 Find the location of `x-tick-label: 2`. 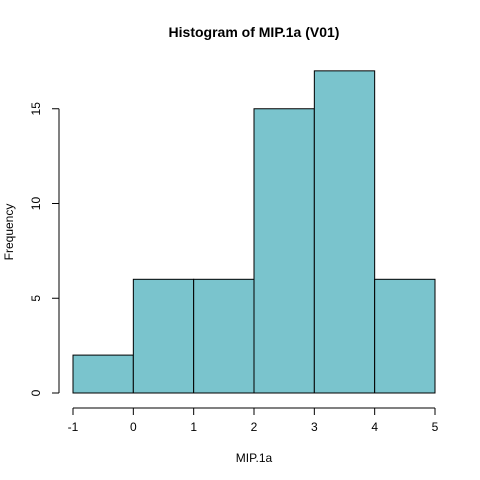

x-tick-label: 2 is located at coordinates (254, 427).